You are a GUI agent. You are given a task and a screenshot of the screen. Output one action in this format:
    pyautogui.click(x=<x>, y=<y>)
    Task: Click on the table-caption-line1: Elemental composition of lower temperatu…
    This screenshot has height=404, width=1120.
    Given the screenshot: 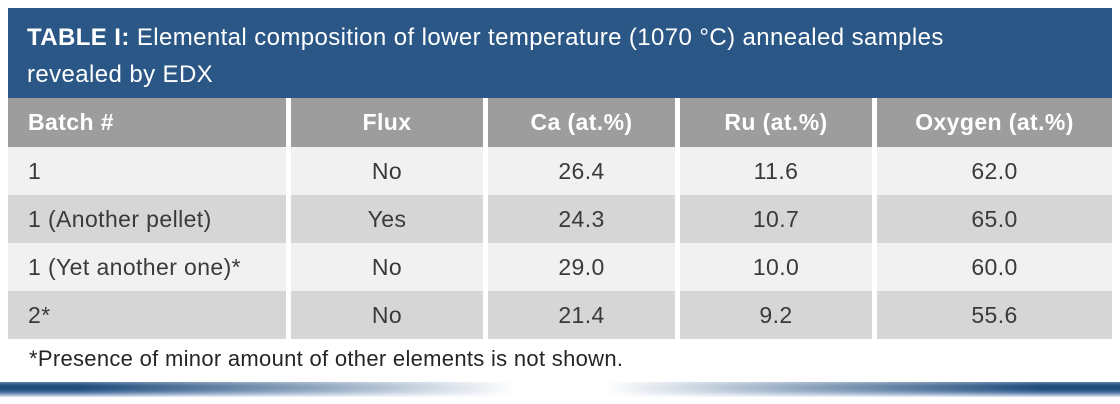 What is the action you would take?
    pyautogui.click(x=540, y=37)
    